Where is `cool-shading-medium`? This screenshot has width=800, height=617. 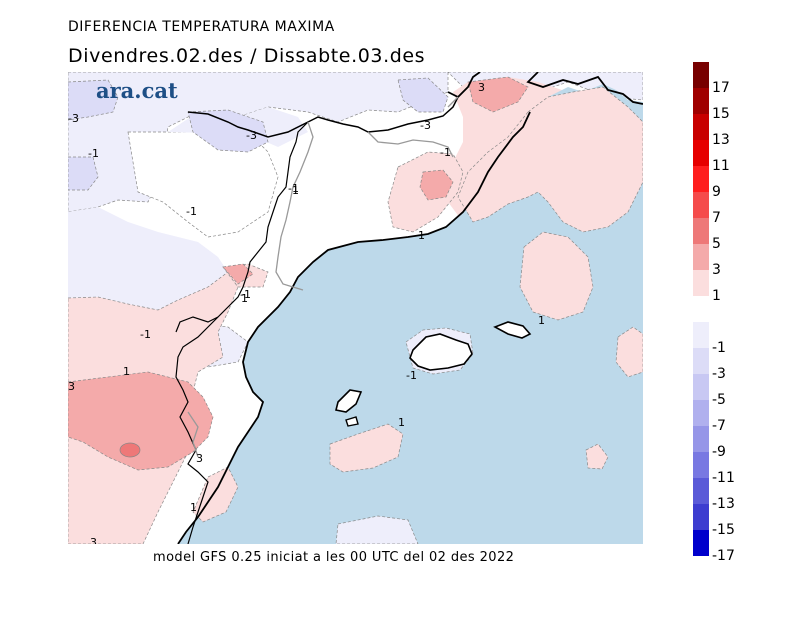
cool-shading-medium is located at coordinates (258, 134).